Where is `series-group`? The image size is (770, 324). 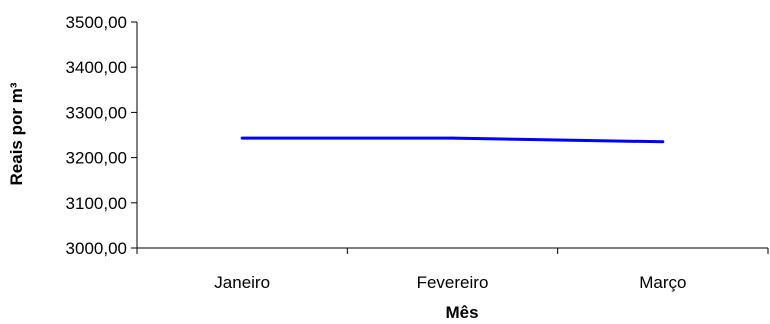
series-group is located at coordinates (452, 140).